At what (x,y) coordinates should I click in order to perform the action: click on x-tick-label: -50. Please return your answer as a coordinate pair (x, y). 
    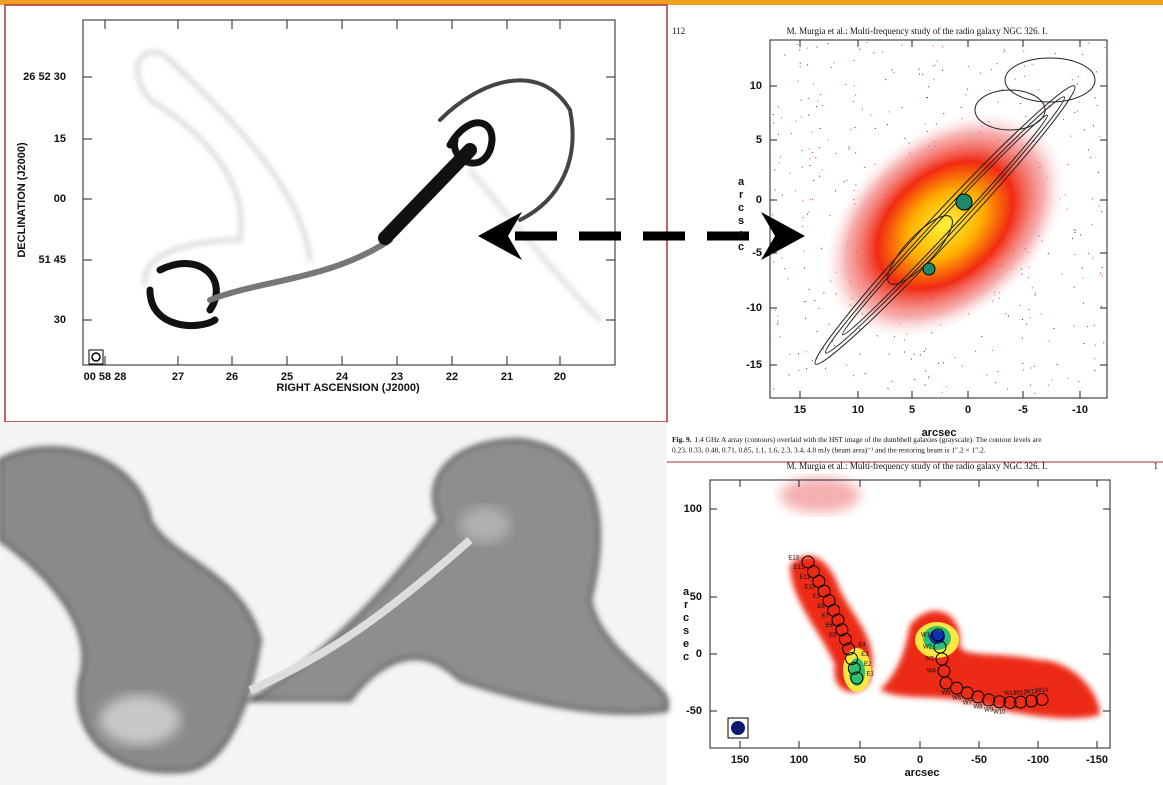
    Looking at the image, I should click on (979, 760).